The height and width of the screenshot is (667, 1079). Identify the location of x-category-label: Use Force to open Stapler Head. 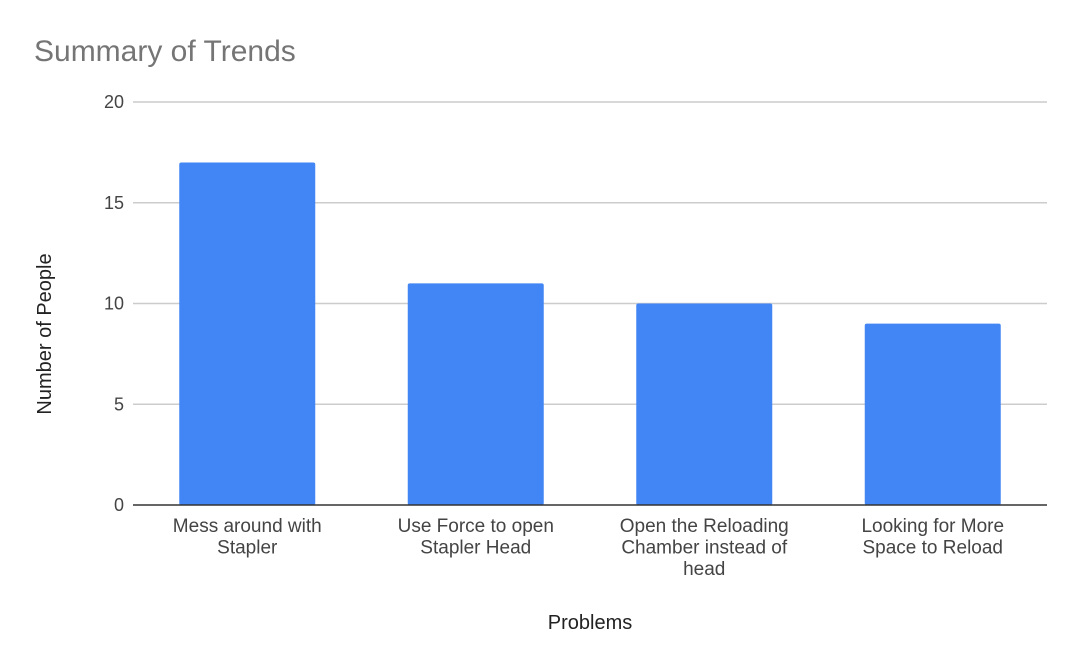
(476, 537).